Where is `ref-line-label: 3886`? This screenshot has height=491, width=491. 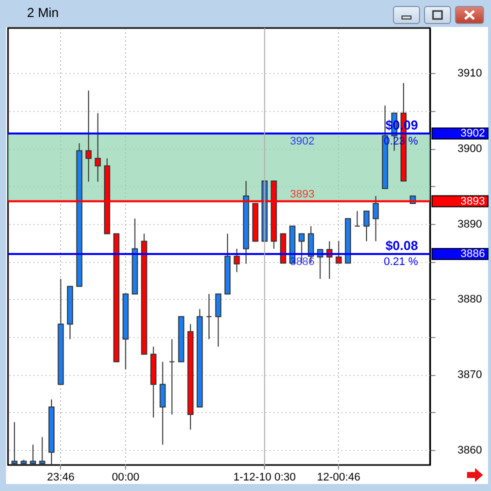
ref-line-label: 3886 is located at coordinates (302, 262).